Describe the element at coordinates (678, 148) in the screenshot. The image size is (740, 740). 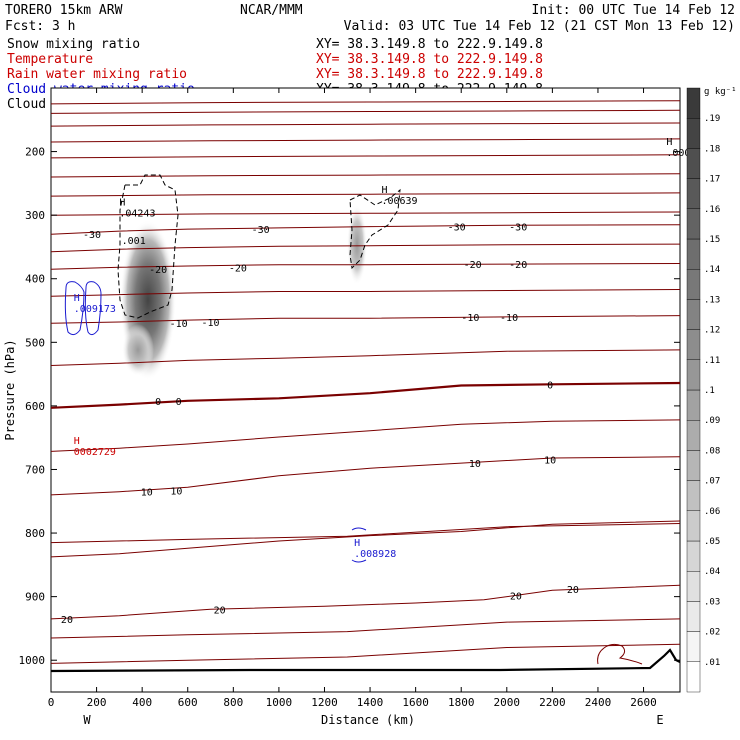
I see `maximum-label: H .000` at that location.